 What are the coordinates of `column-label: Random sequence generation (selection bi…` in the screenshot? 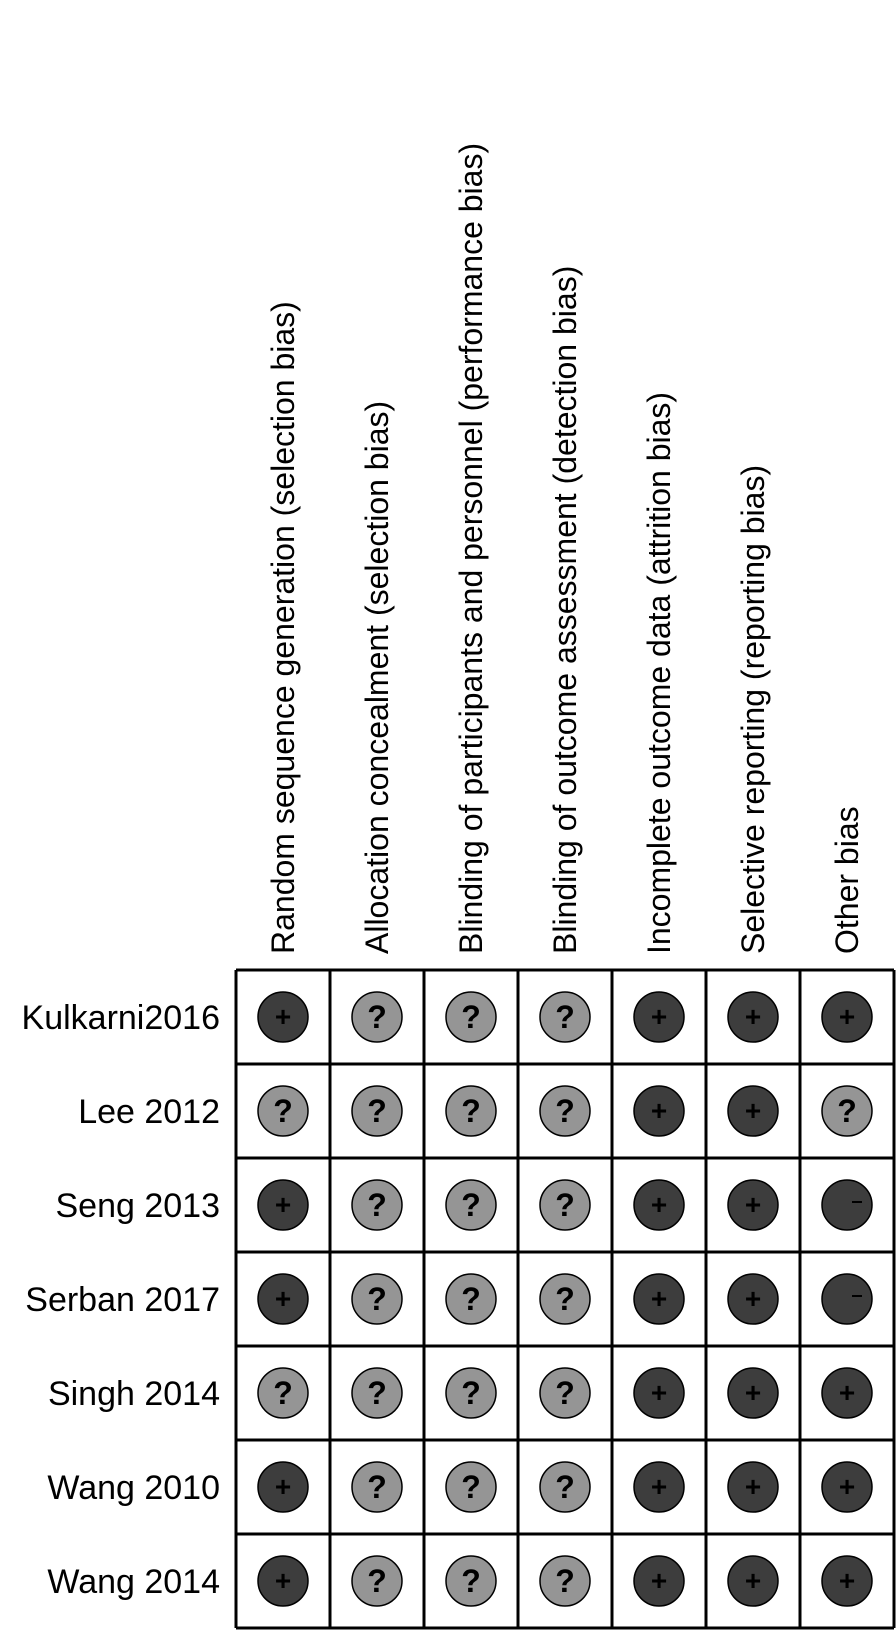 It's located at (283, 627).